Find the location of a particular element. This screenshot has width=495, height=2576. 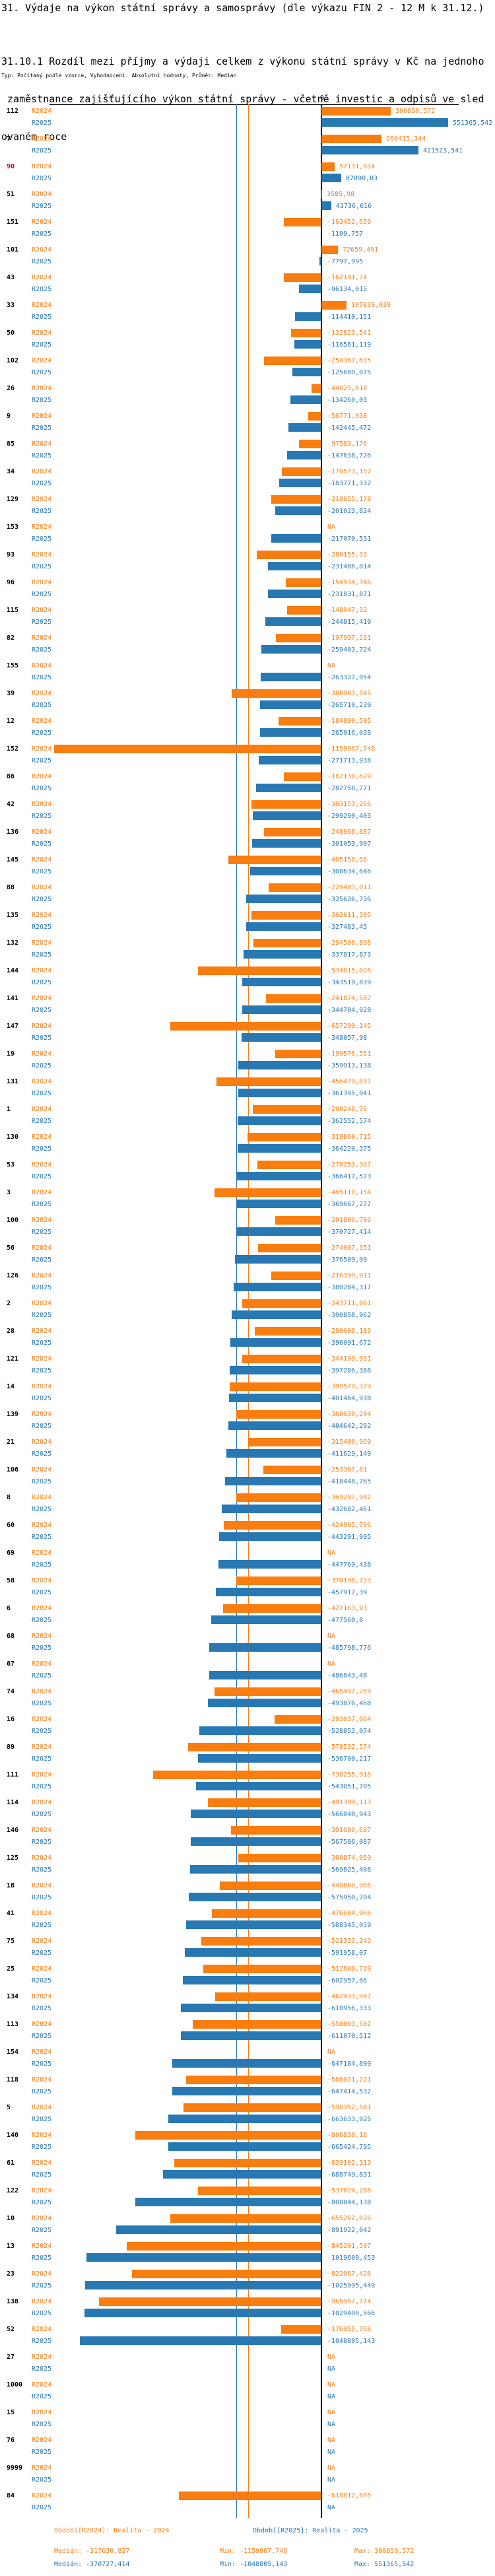

value-label-r2025: 421523,541 is located at coordinates (443, 150).